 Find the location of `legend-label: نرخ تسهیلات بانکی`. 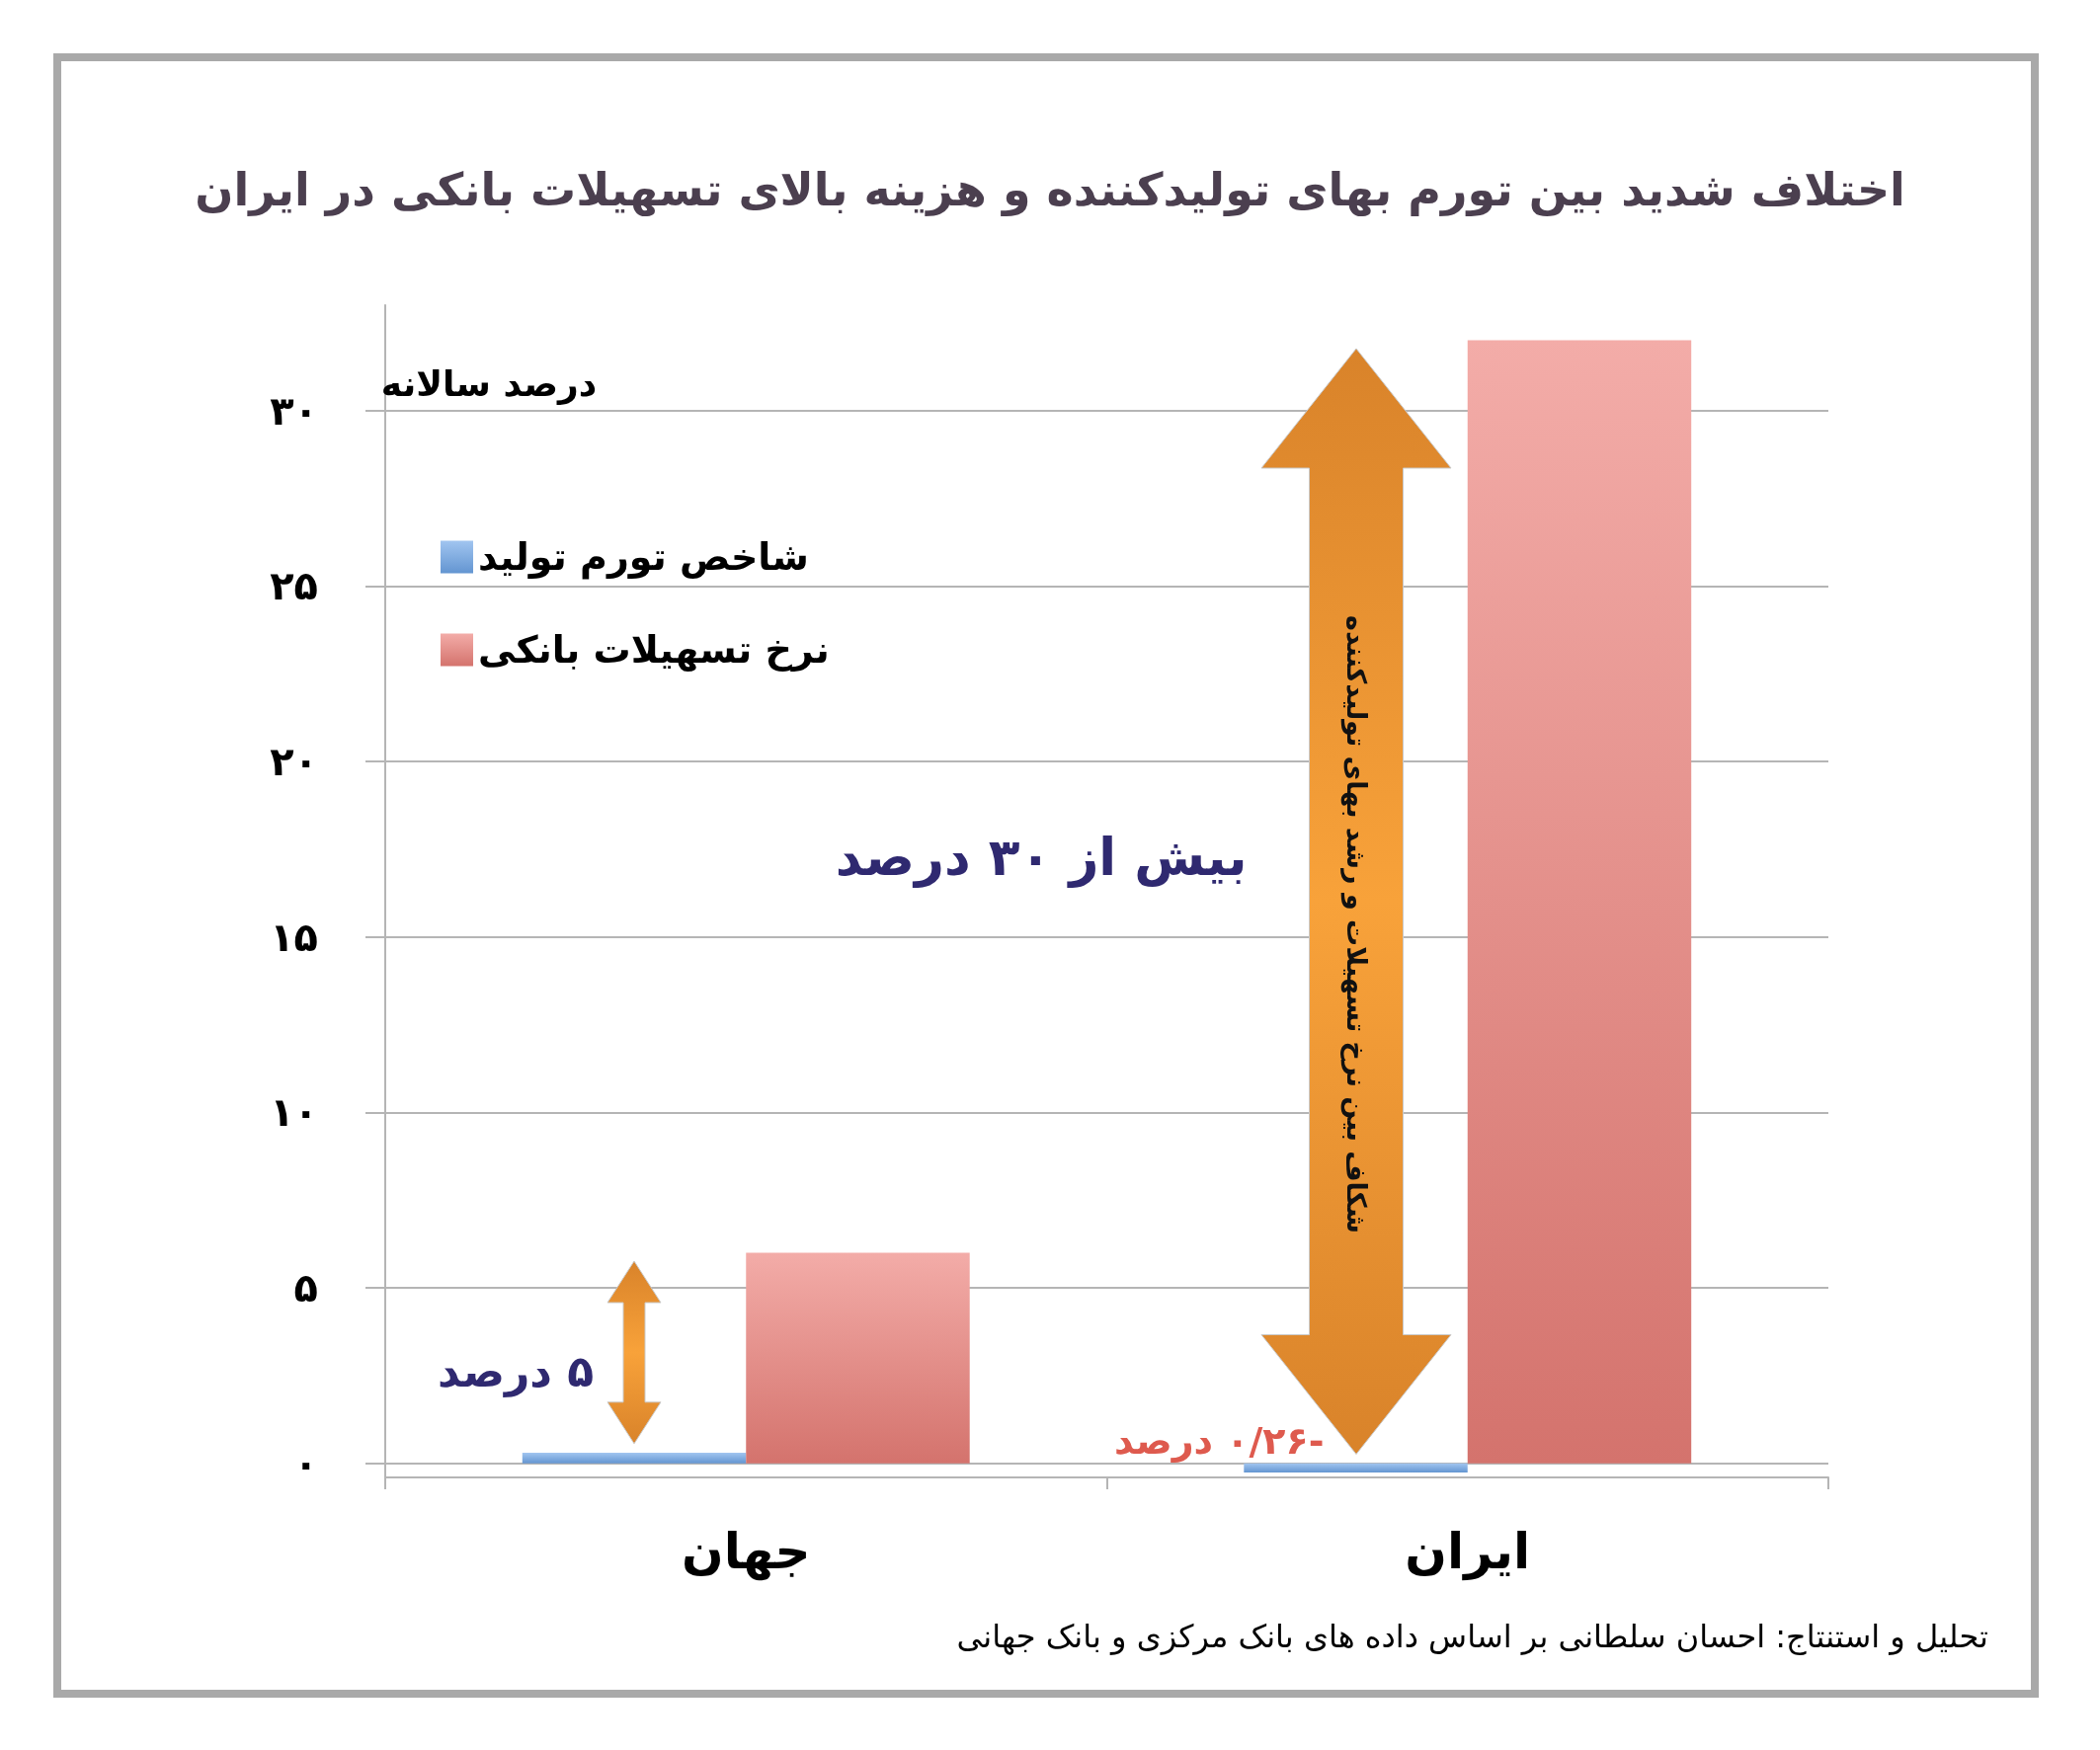

legend-label: نرخ تسهیلات بانکی is located at coordinates (654, 650).